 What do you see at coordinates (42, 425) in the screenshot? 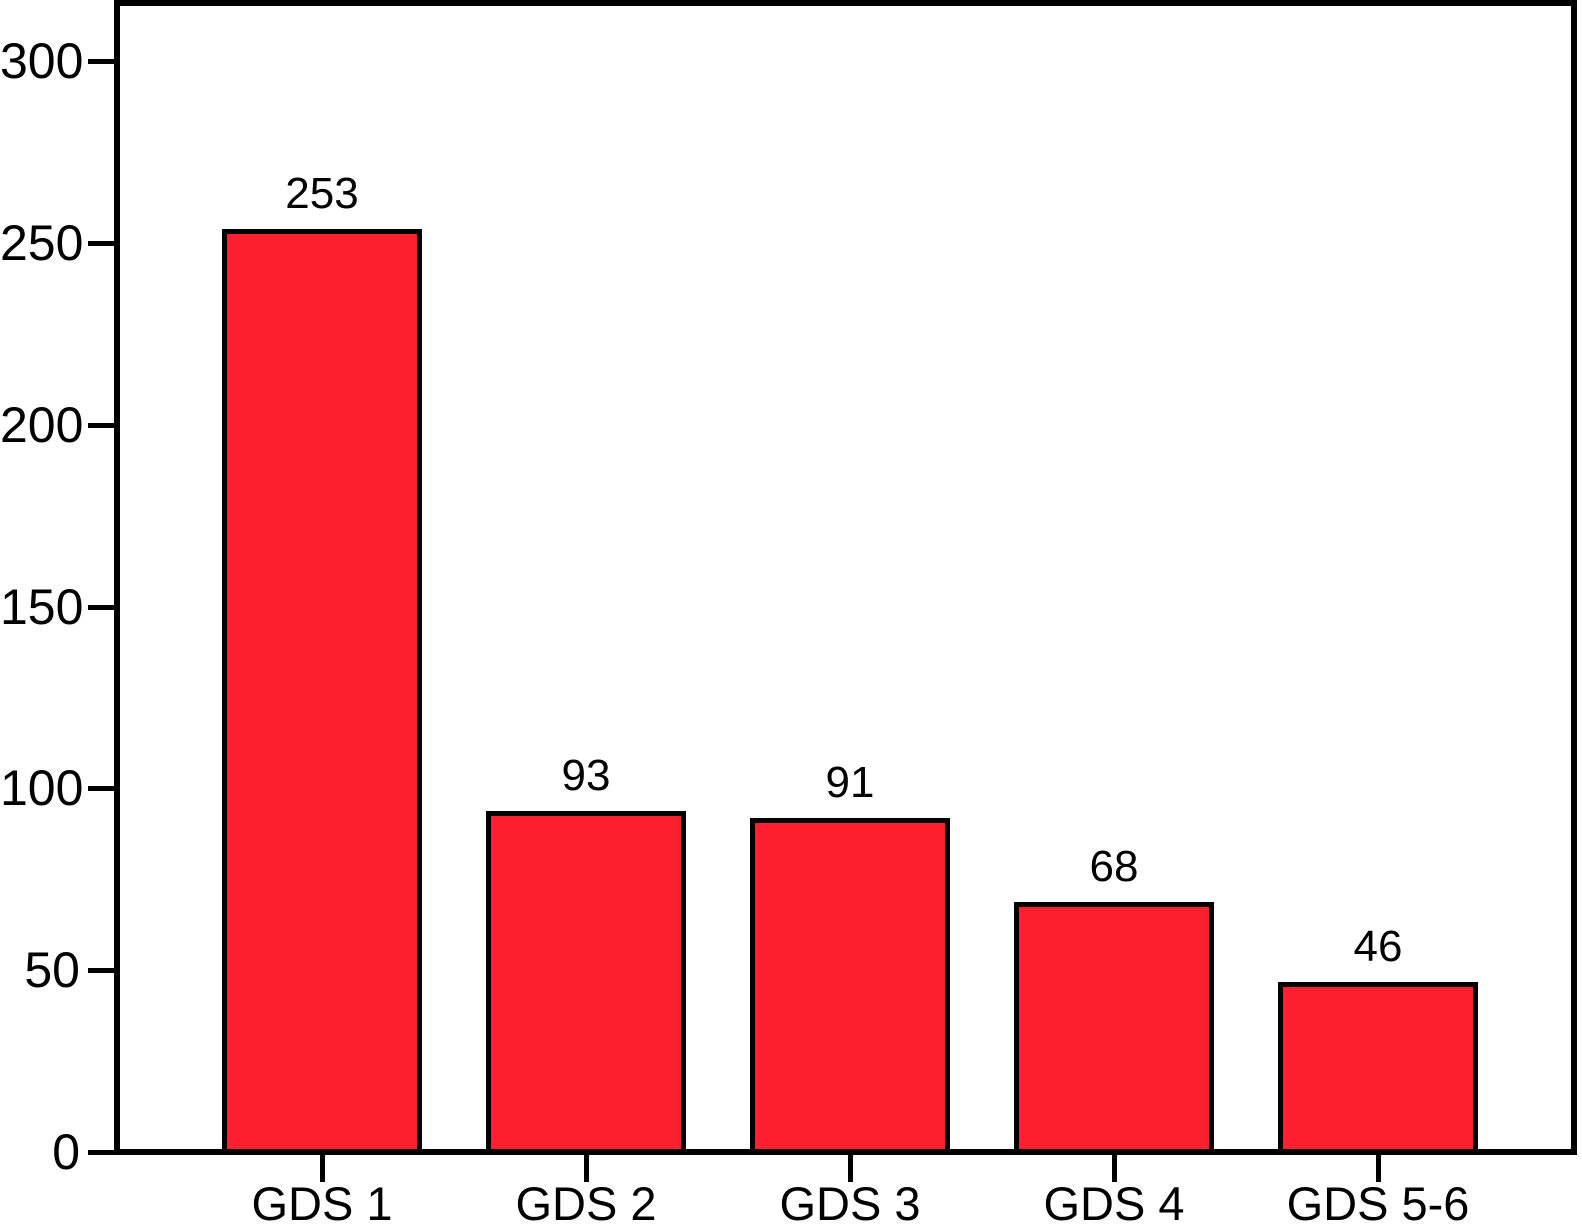
I see `y-axis-tick-label: 200` at bounding box center [42, 425].